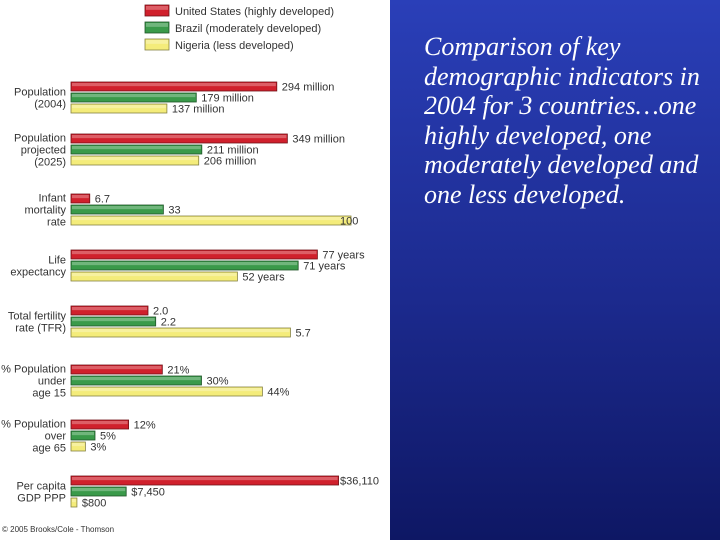  What do you see at coordinates (278, 393) in the screenshot?
I see `data-label: 44%` at bounding box center [278, 393].